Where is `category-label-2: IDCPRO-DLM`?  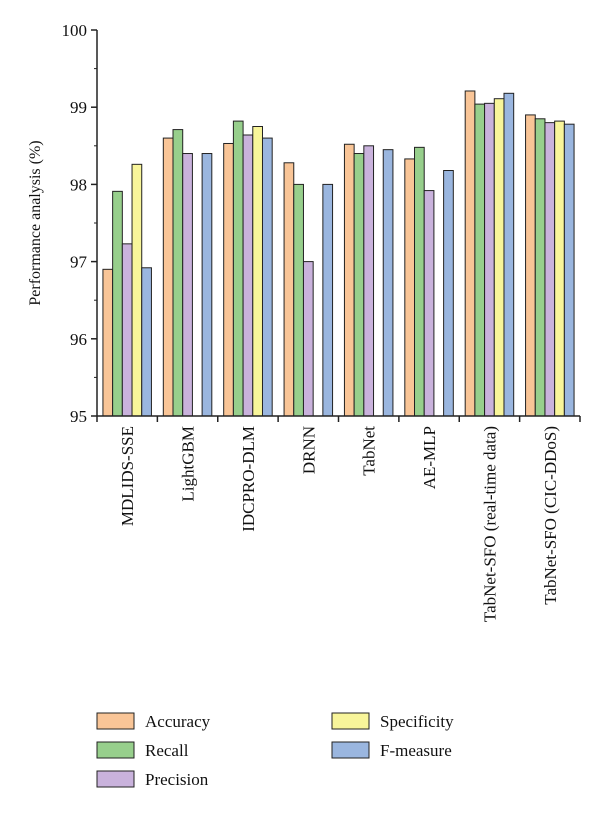
category-label-2: IDCPRO-DLM is located at coordinates (248, 479).